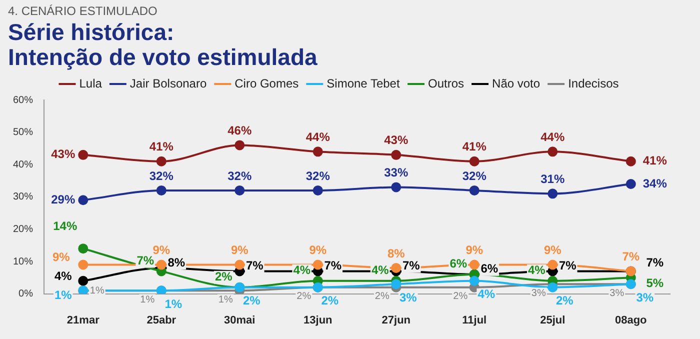 The width and height of the screenshot is (700, 339). I want to click on y-tick-label: 10%, so click(23, 262).